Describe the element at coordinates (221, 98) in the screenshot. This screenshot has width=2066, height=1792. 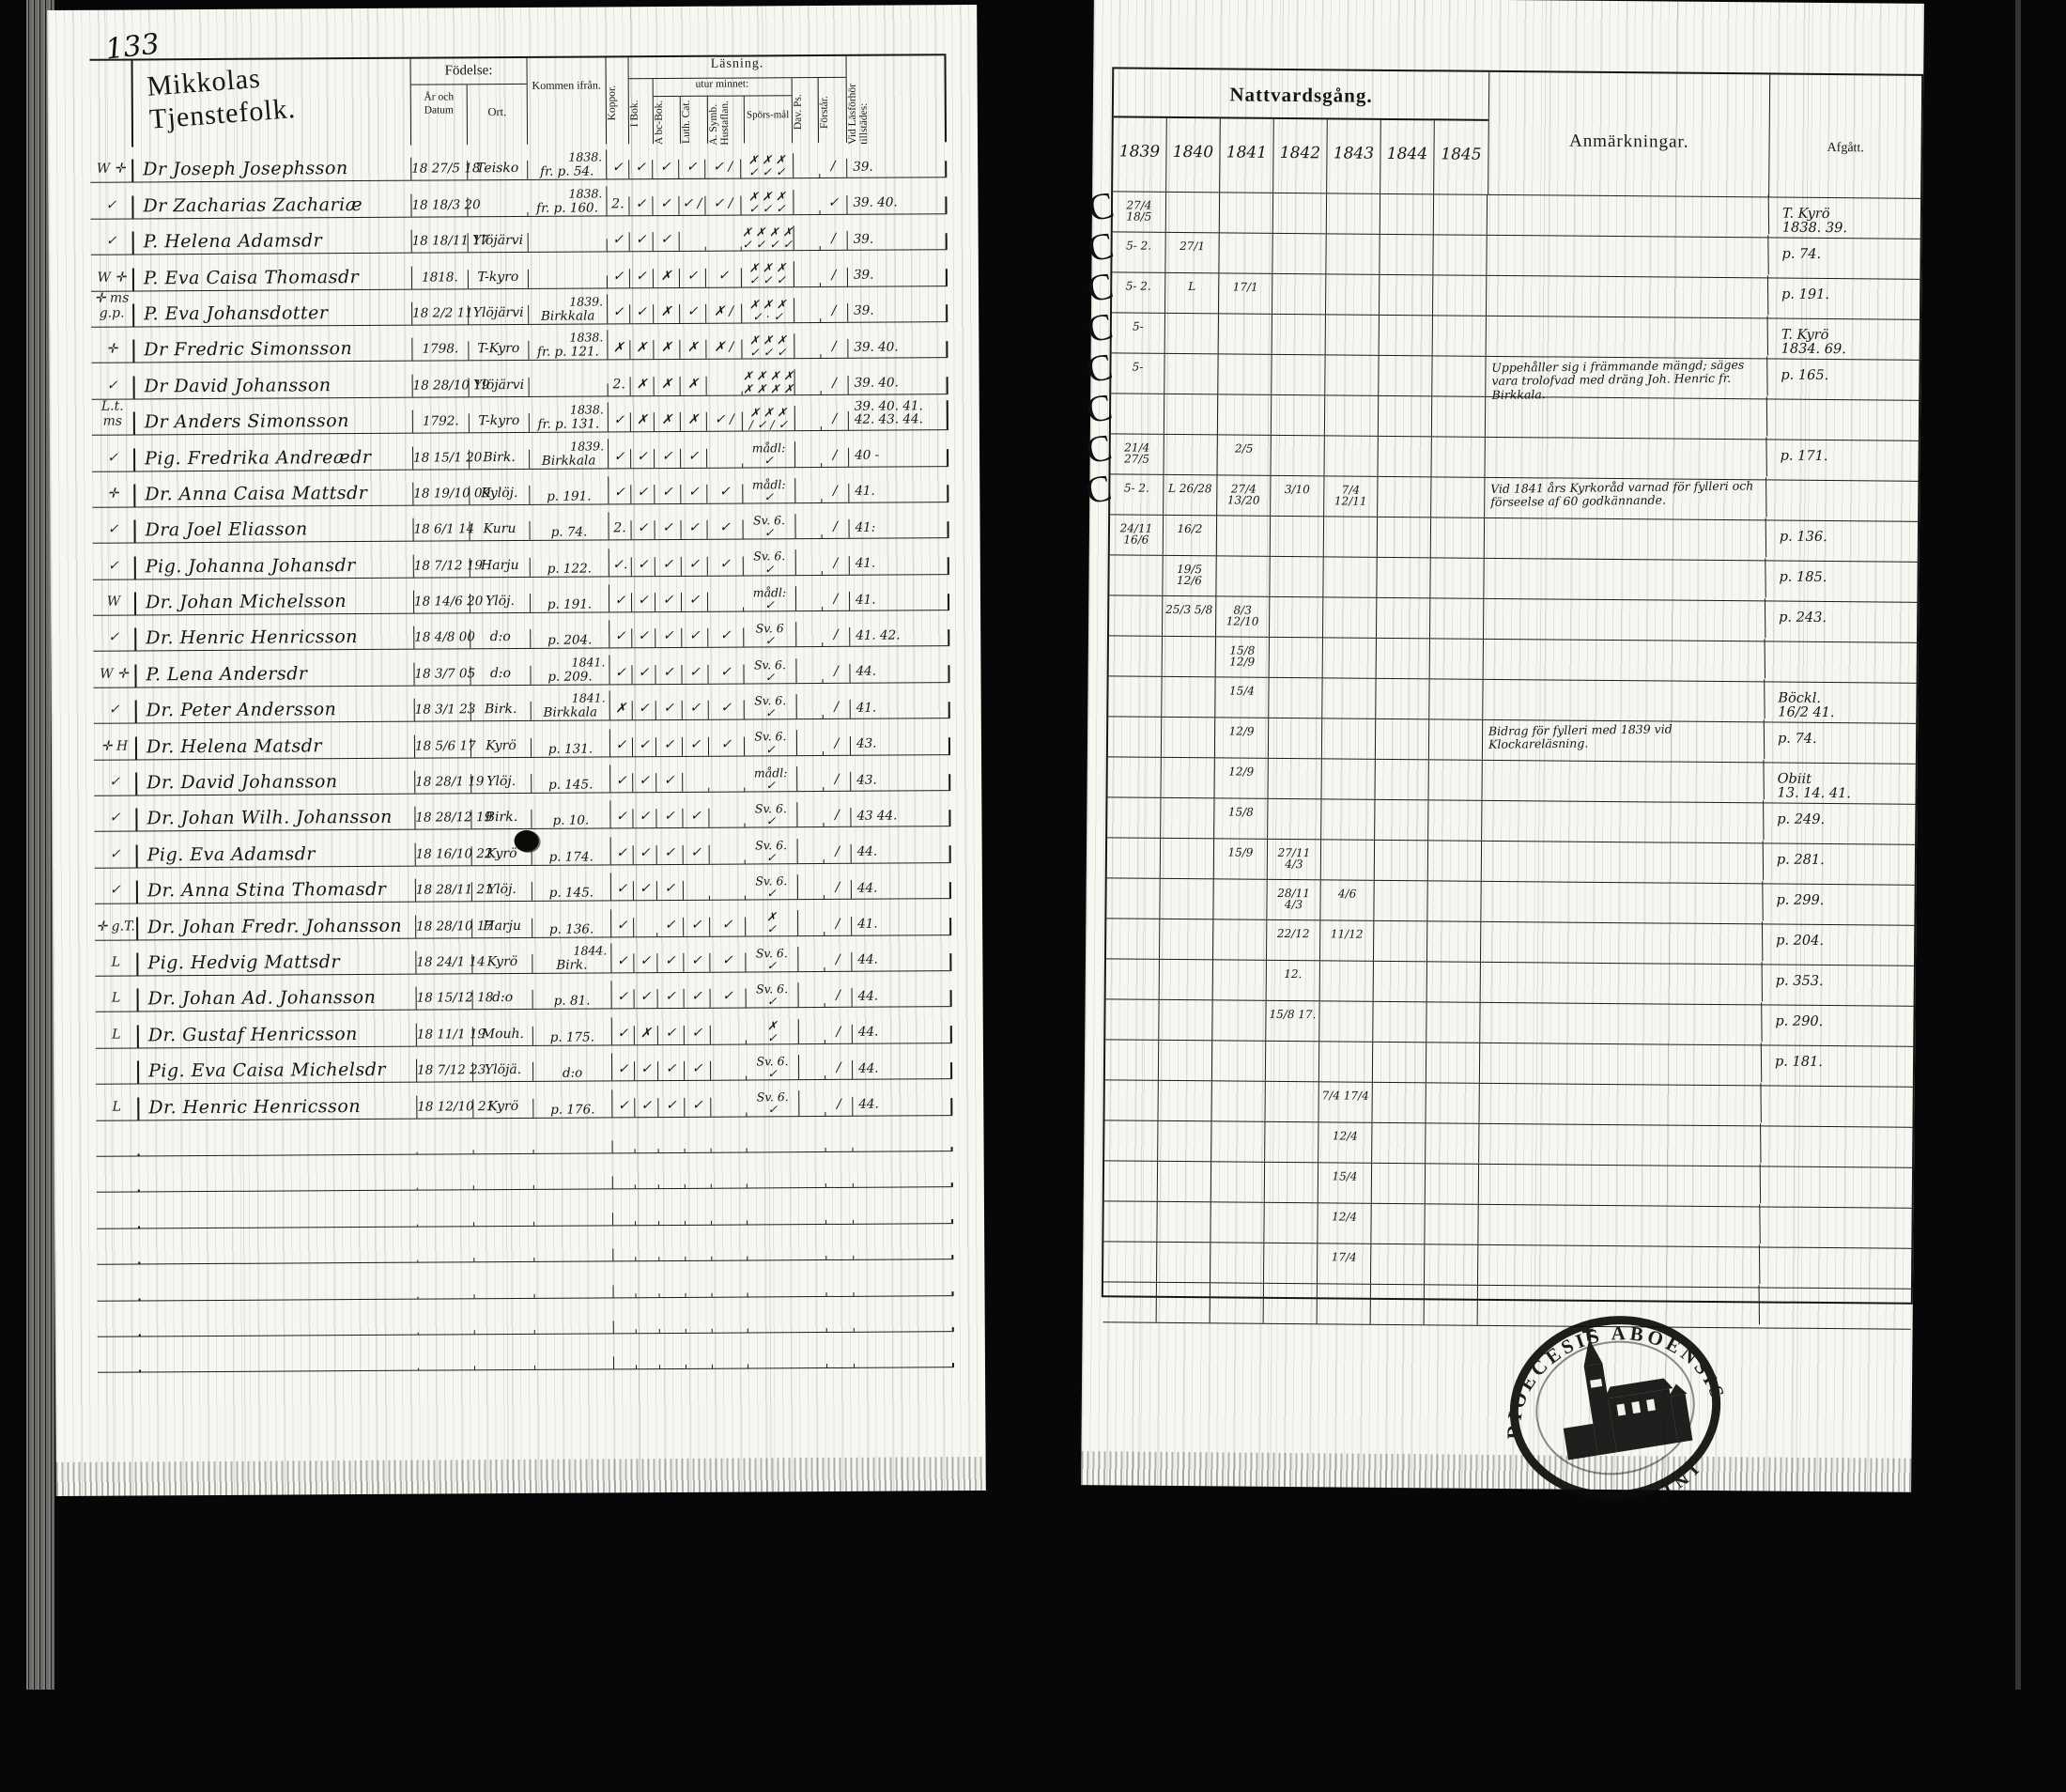
I see `household-title: Mikkolas Tjenstefolk.` at that location.